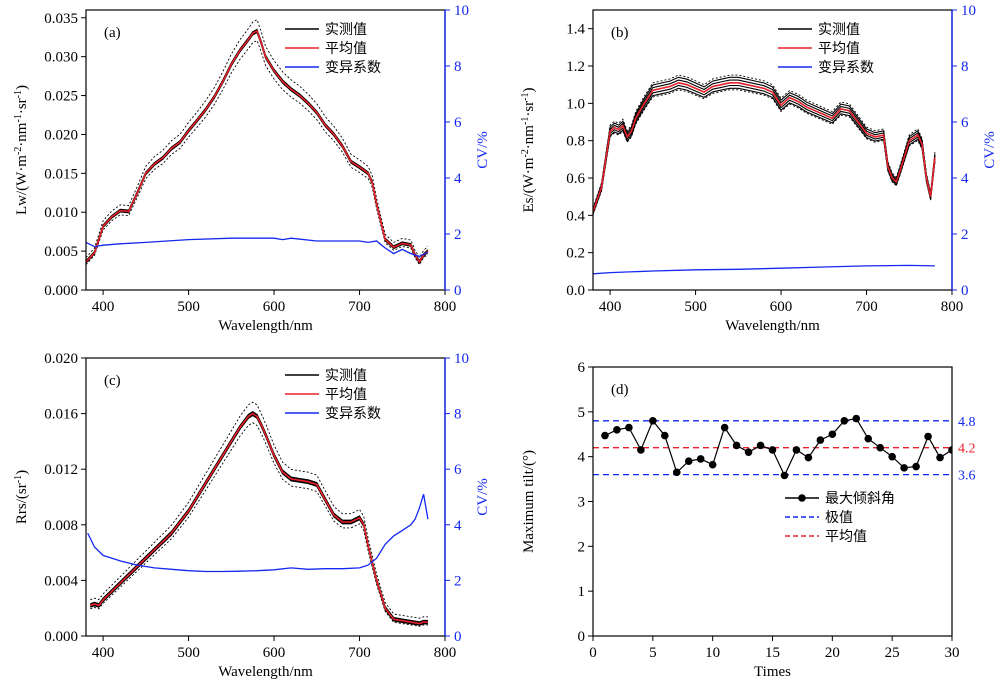 This screenshot has width=1000, height=686. Describe the element at coordinates (967, 476) in the screenshot. I see `reference-line-label: 3.6` at that location.